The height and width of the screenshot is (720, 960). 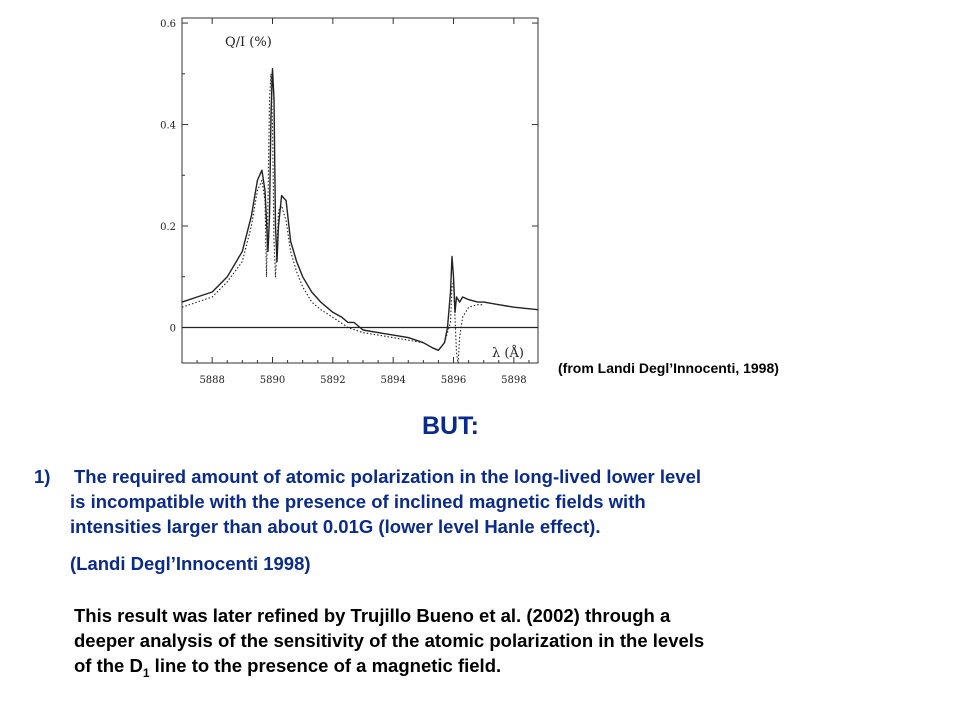 I want to click on d1-subscript: 1, so click(x=146, y=673).